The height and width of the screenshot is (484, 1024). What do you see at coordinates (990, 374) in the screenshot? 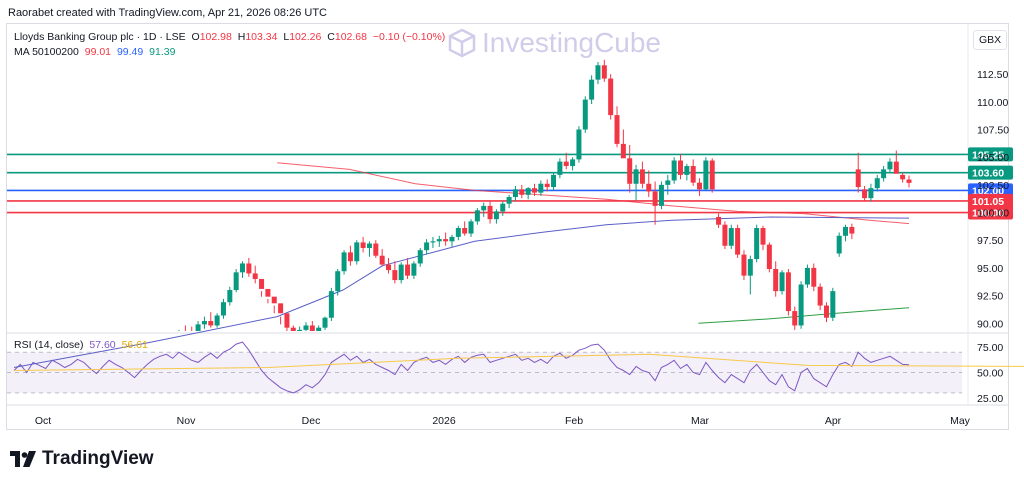
I see `rsi-tick-label: 50.00` at bounding box center [990, 374].